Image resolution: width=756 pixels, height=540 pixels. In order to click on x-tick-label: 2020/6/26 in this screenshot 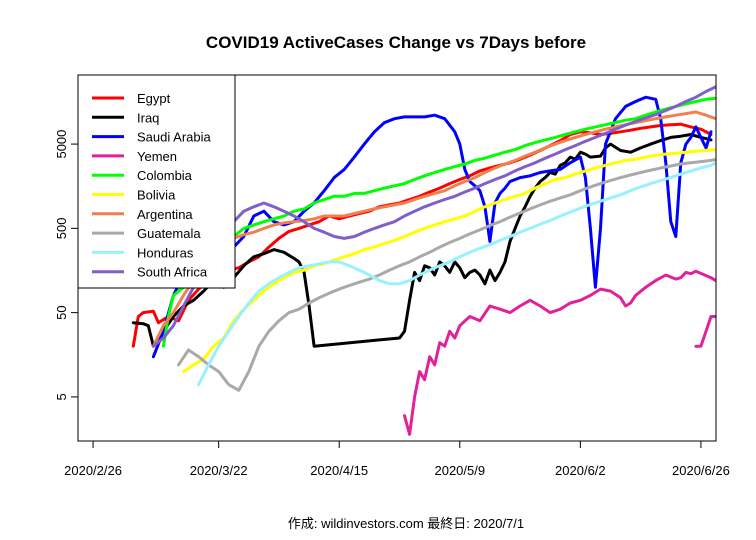, I will do `click(701, 470)`.